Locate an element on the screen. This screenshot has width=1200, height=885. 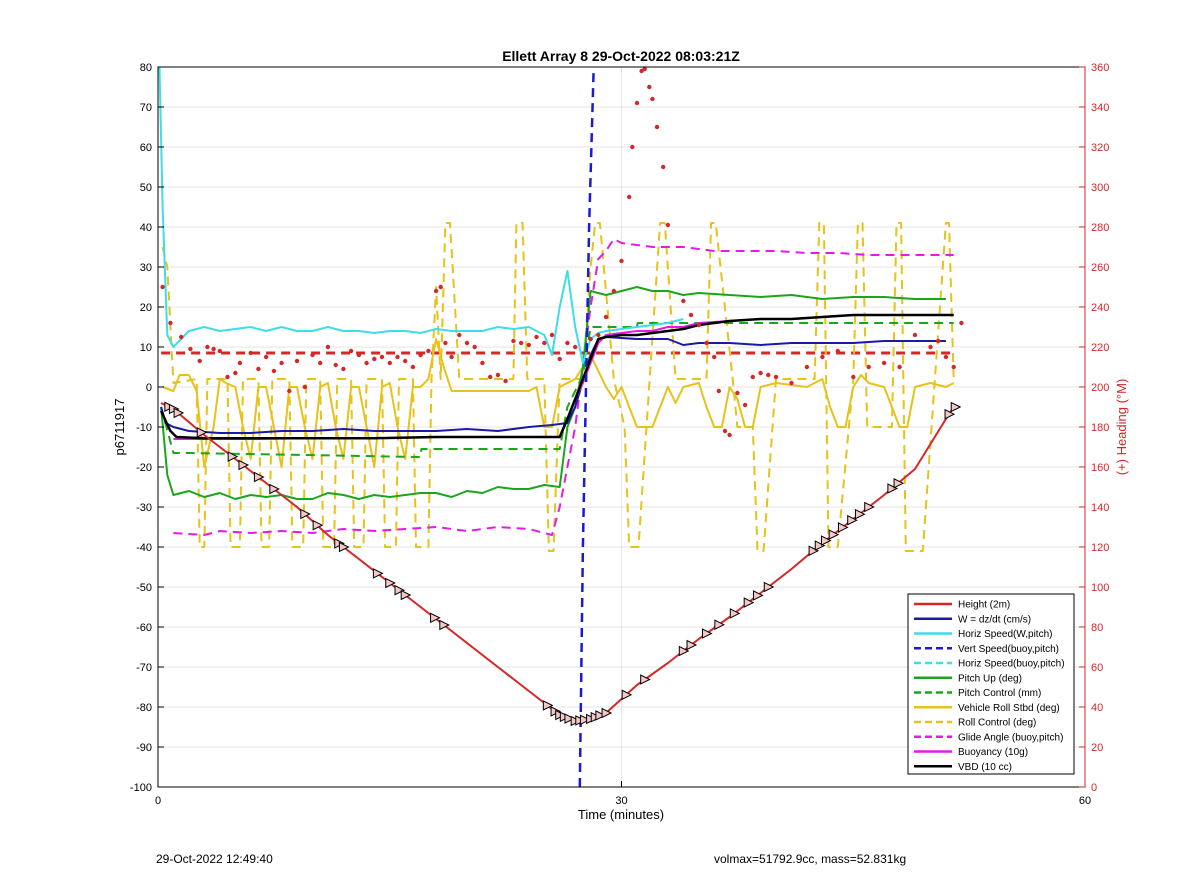
chart-title: Ellett Array 8 29-Oct-2022 08:03:21Z is located at coordinates (621, 56).